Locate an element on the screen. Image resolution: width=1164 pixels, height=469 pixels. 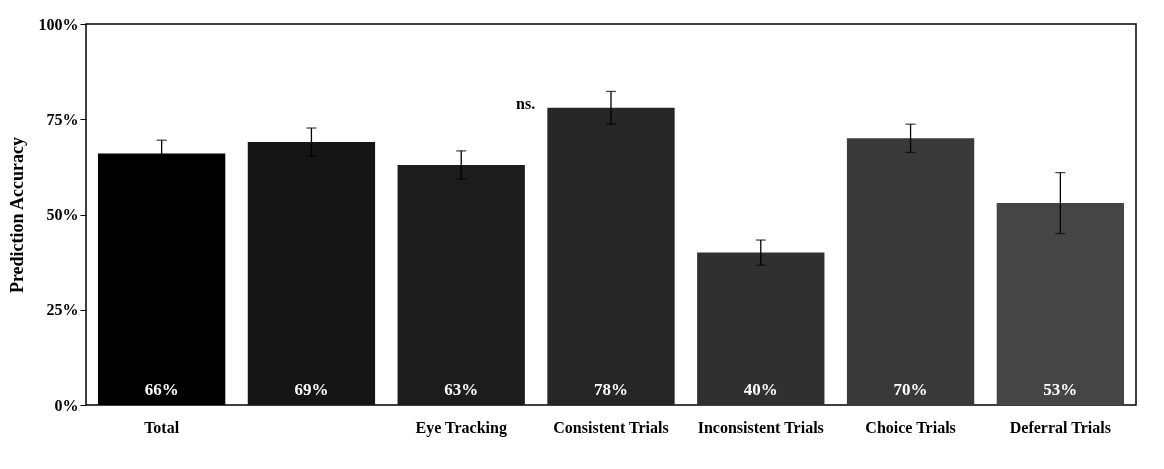
annotation: ns. is located at coordinates (526, 103).